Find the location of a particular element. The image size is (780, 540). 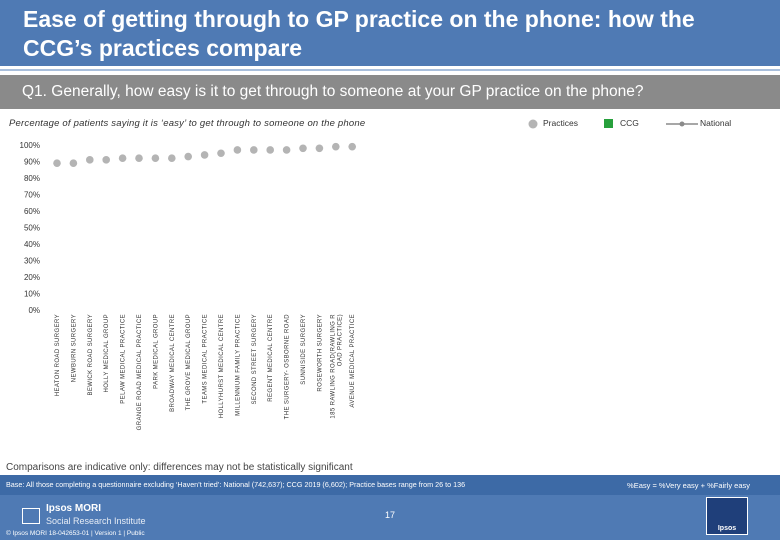

ipsos-mark-icon is located at coordinates (31, 516).